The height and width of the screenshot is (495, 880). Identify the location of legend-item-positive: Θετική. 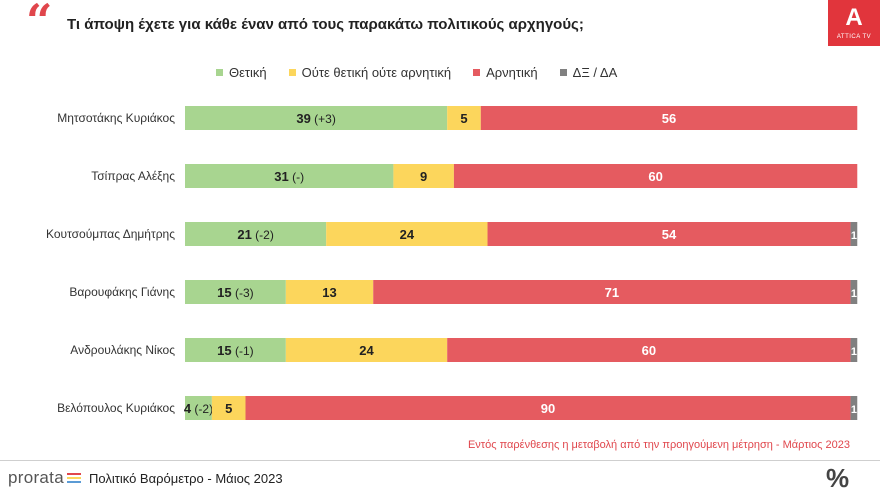
(241, 72).